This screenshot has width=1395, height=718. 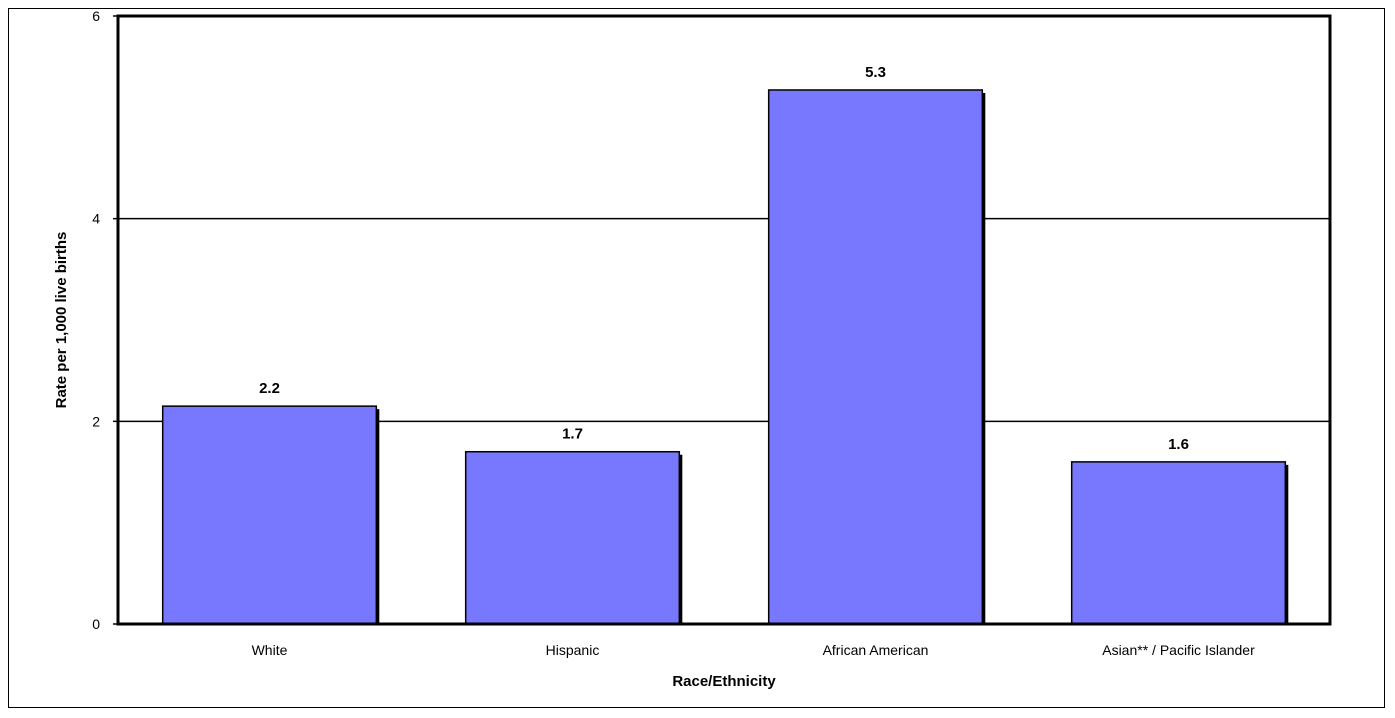 What do you see at coordinates (1178, 444) in the screenshot?
I see `data-label: 1.6` at bounding box center [1178, 444].